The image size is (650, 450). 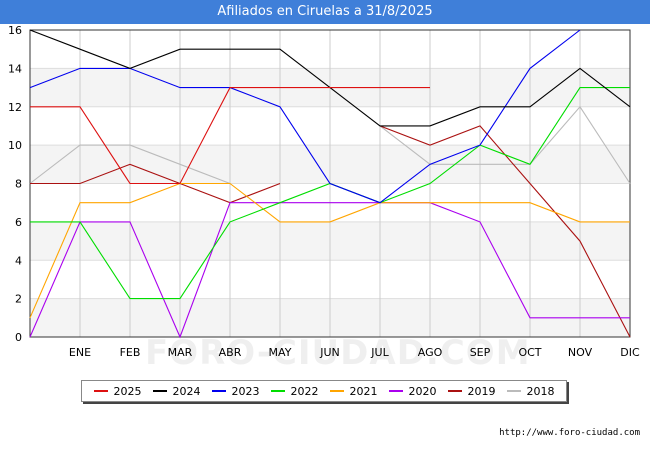 I want to click on y-tick-label: 6, so click(x=18, y=222).